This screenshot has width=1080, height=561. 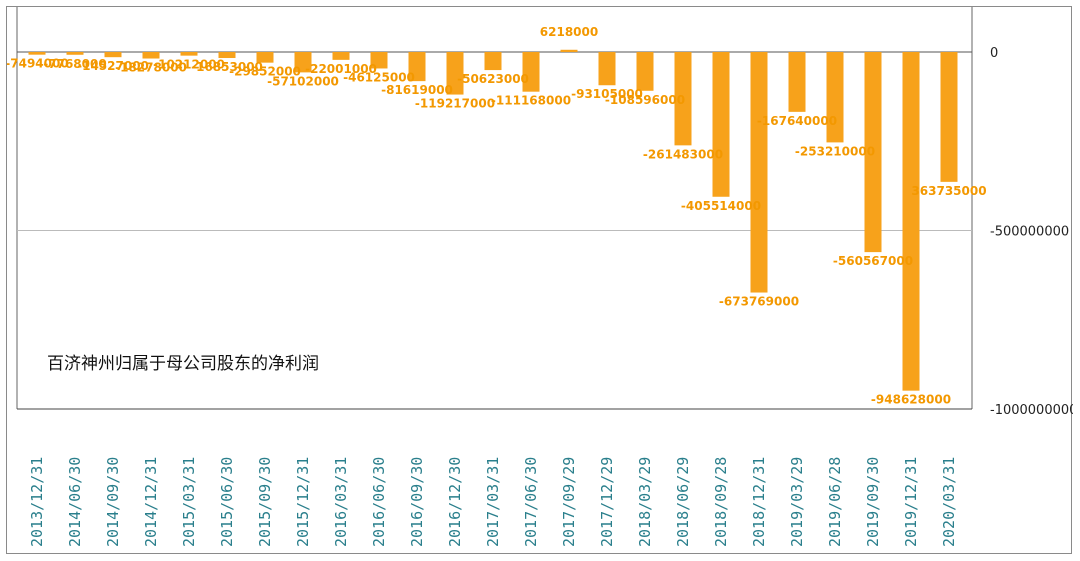 I want to click on chart-title: 百济神州归属于母公司股东的净利润, so click(x=183, y=364).